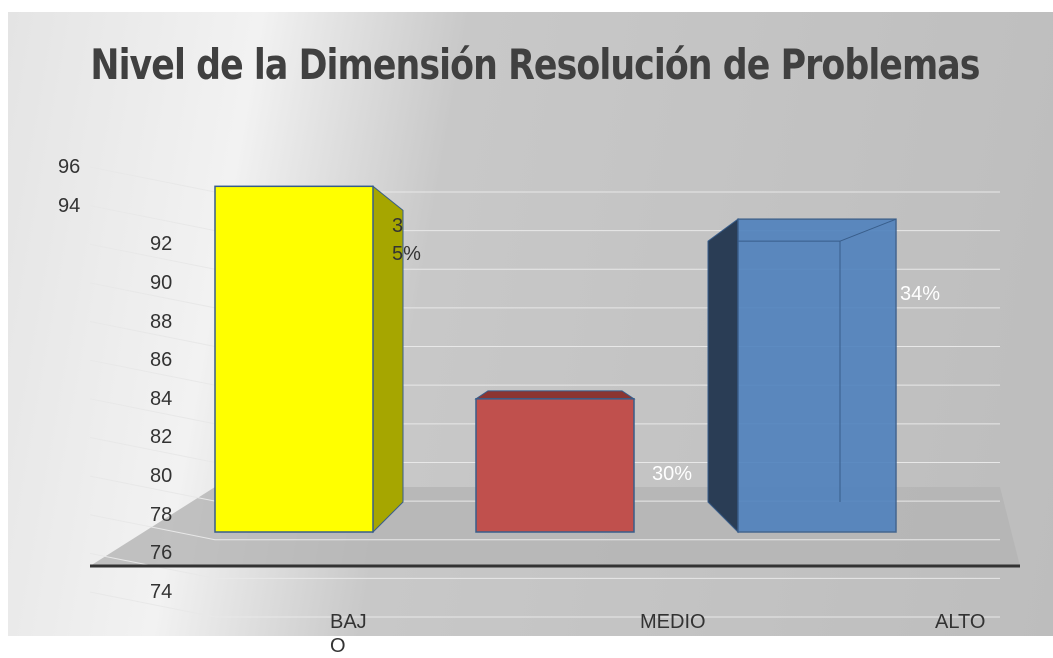 The height and width of the screenshot is (658, 1053). What do you see at coordinates (406, 240) in the screenshot?
I see `data-label: 35%` at bounding box center [406, 240].